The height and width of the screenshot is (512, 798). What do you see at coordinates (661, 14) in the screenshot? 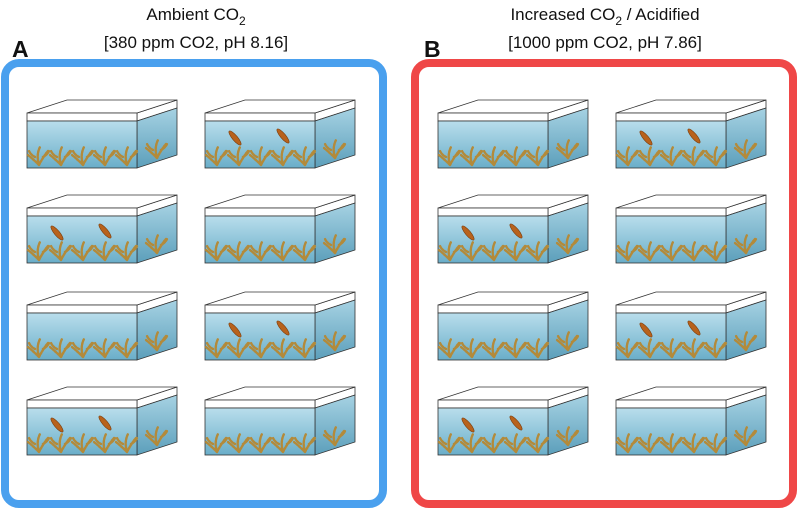
I see `title-part: / Acidified` at bounding box center [661, 14].